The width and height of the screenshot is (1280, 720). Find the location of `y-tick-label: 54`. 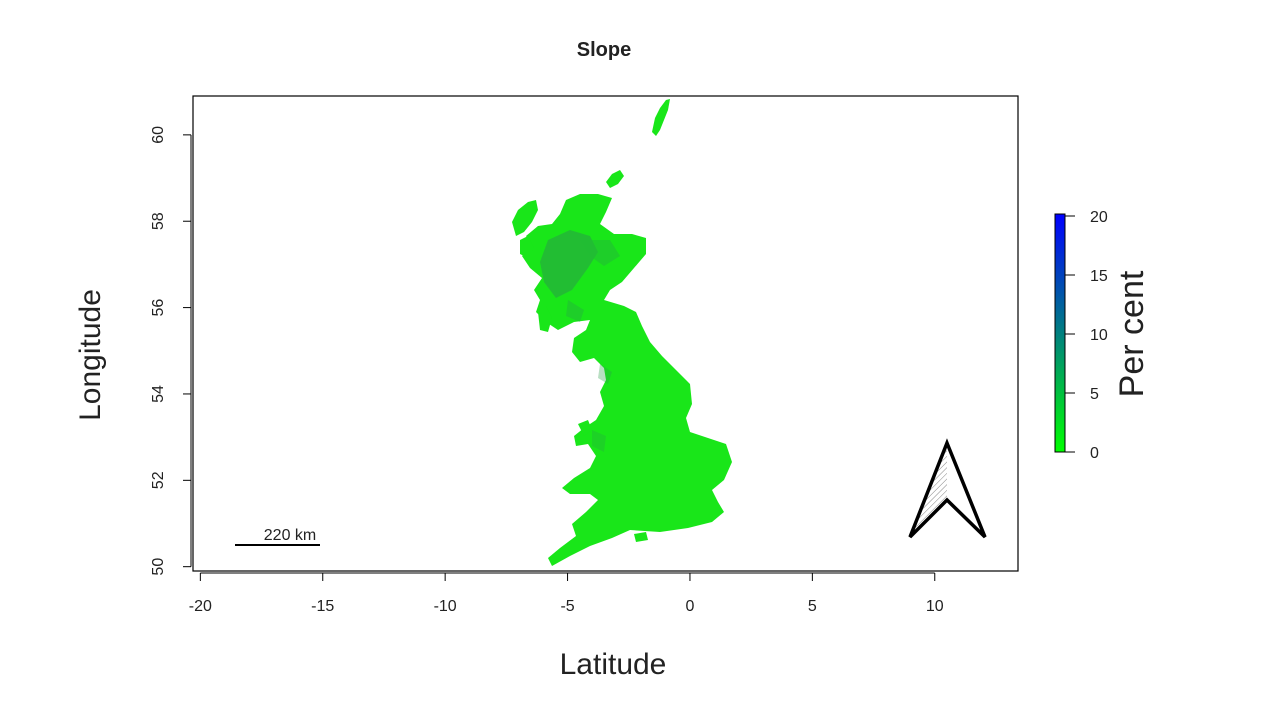

y-tick-label: 54 is located at coordinates (158, 394).